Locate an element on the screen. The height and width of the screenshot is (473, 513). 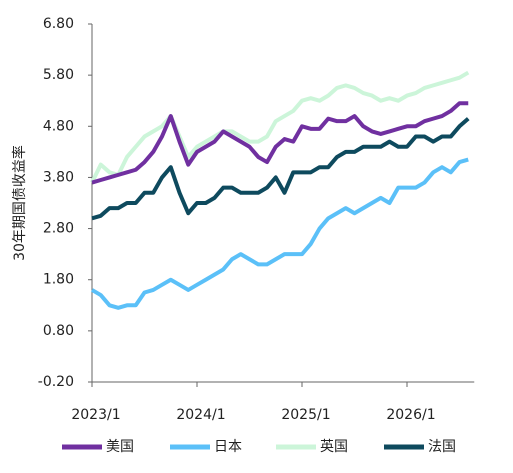
x-tick-label: 2025/1 is located at coordinates (305, 415).